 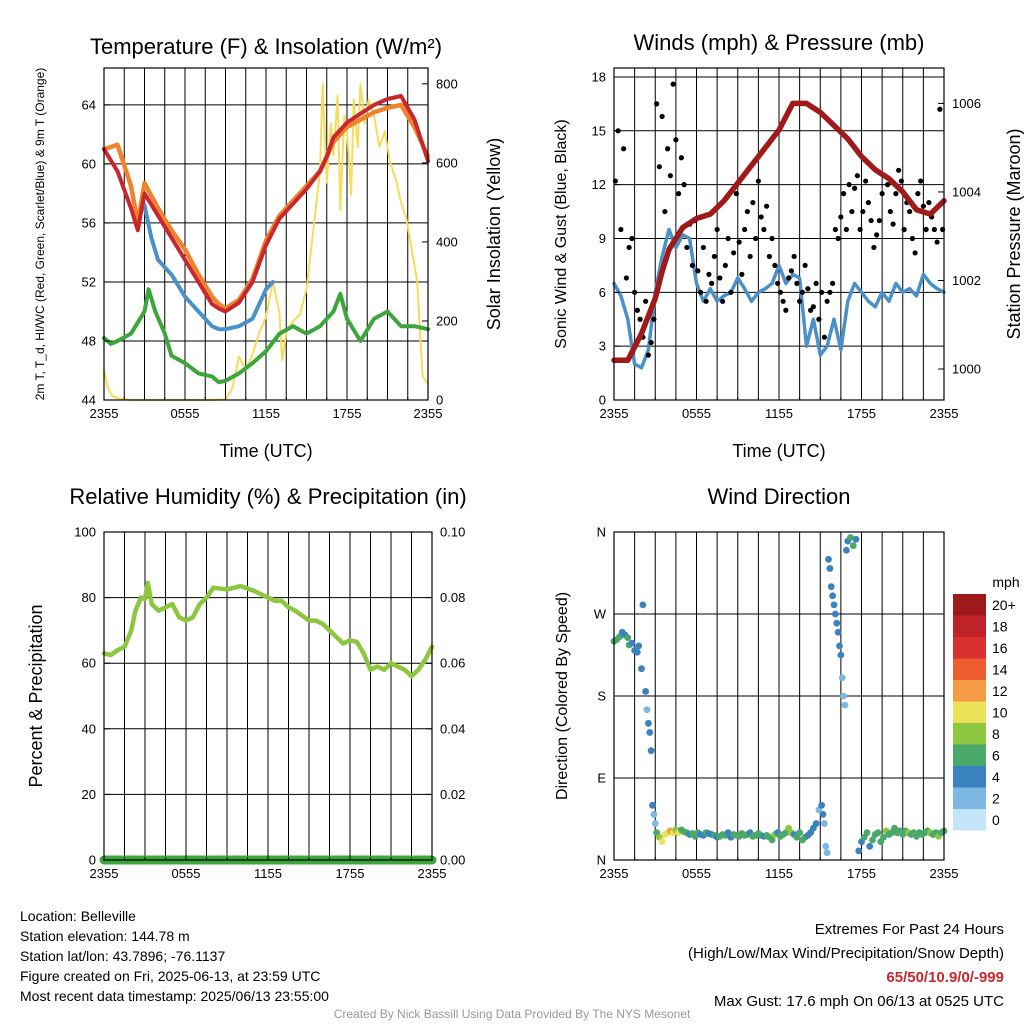 I want to click on y-tick-label: 48, so click(x=89, y=340).